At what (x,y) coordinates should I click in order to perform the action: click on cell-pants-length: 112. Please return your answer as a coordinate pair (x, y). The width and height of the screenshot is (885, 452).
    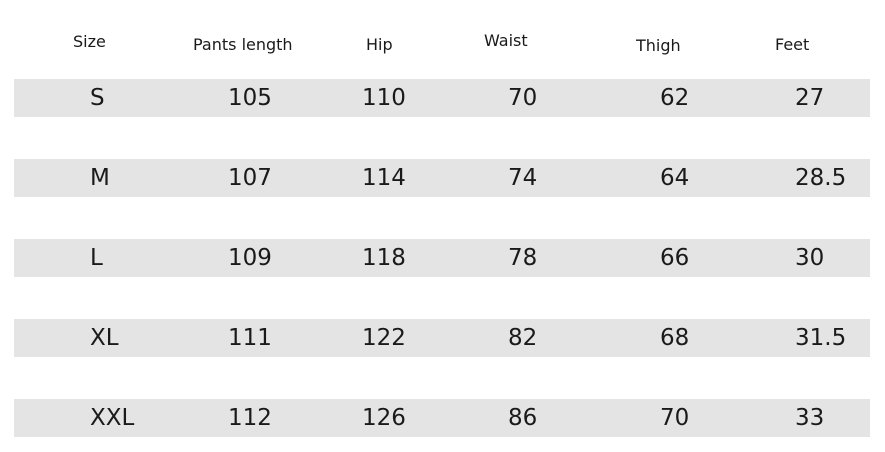
    Looking at the image, I should click on (250, 418).